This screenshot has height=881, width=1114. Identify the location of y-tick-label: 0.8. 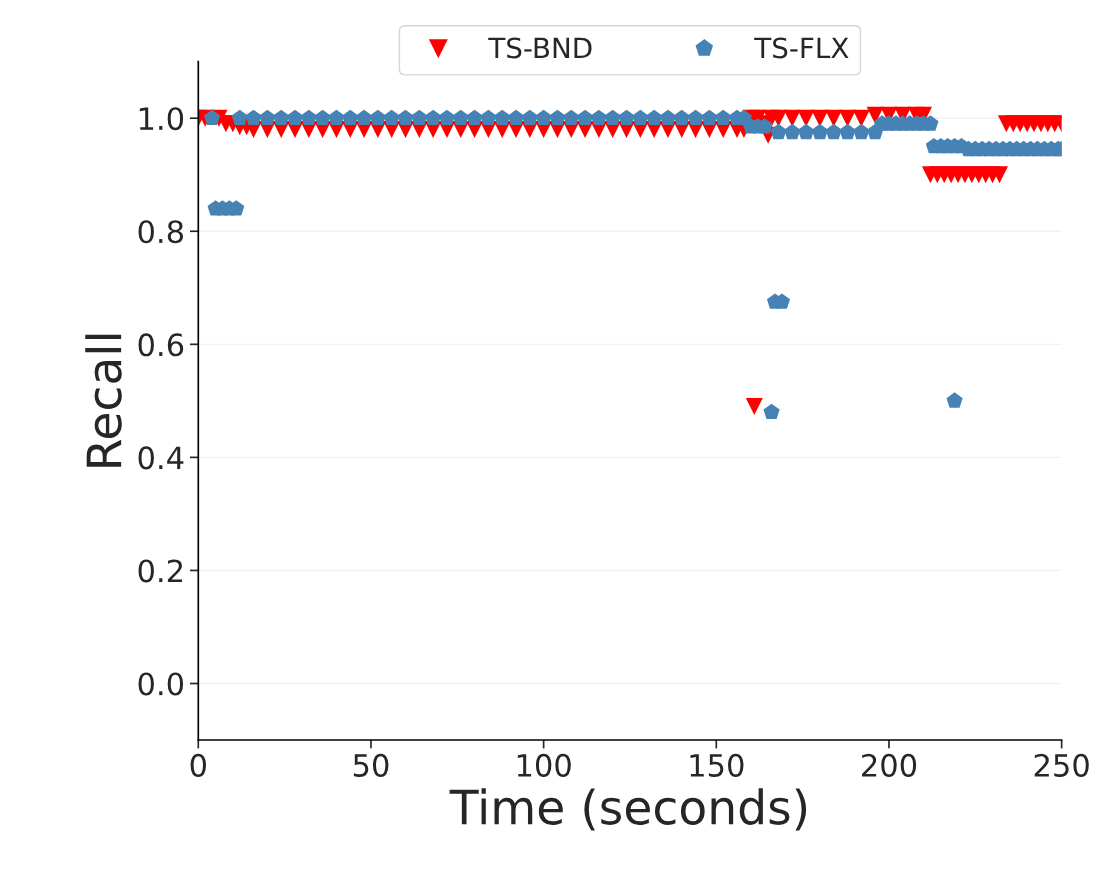
(161, 232).